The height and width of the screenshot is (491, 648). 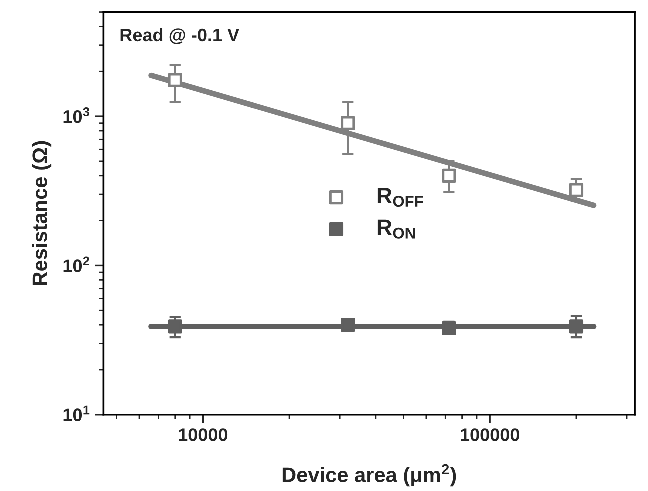 What do you see at coordinates (490, 435) in the screenshot?
I see `x-tick-label: 100000` at bounding box center [490, 435].